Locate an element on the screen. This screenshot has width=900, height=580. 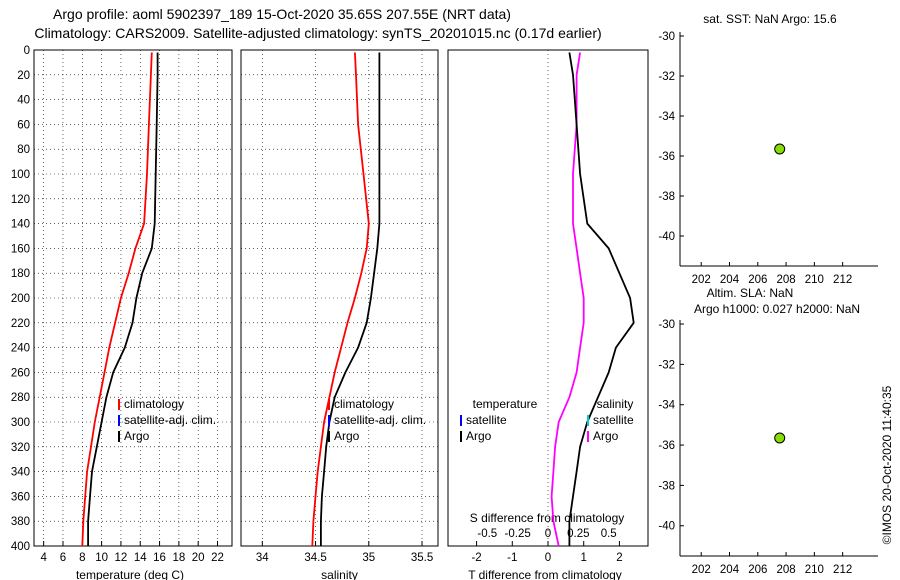
difference-top-tick-label: -0.5 is located at coordinates (487, 534).